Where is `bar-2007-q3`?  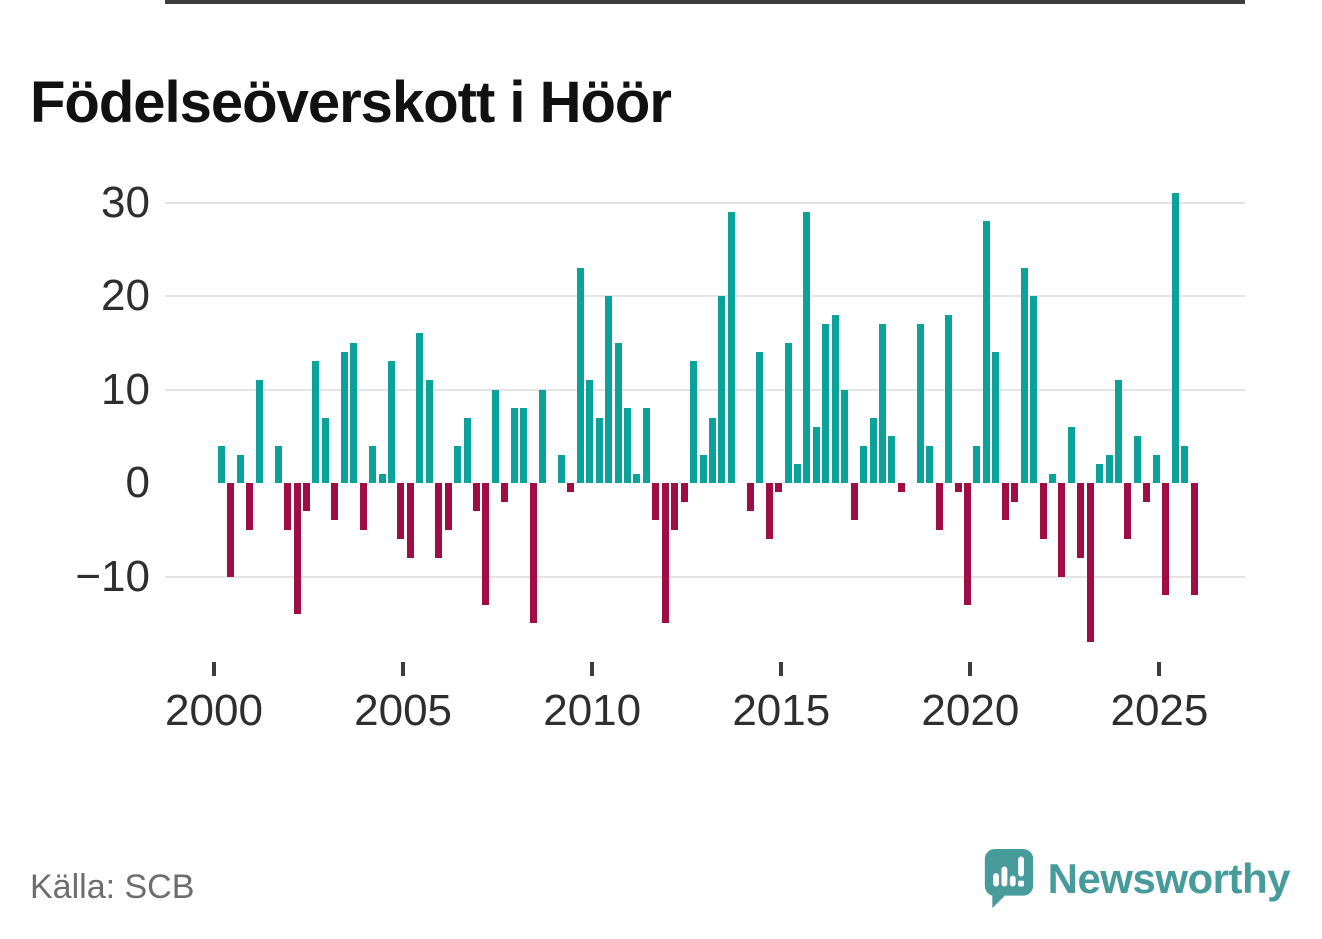 bar-2007-q3 is located at coordinates (505, 492).